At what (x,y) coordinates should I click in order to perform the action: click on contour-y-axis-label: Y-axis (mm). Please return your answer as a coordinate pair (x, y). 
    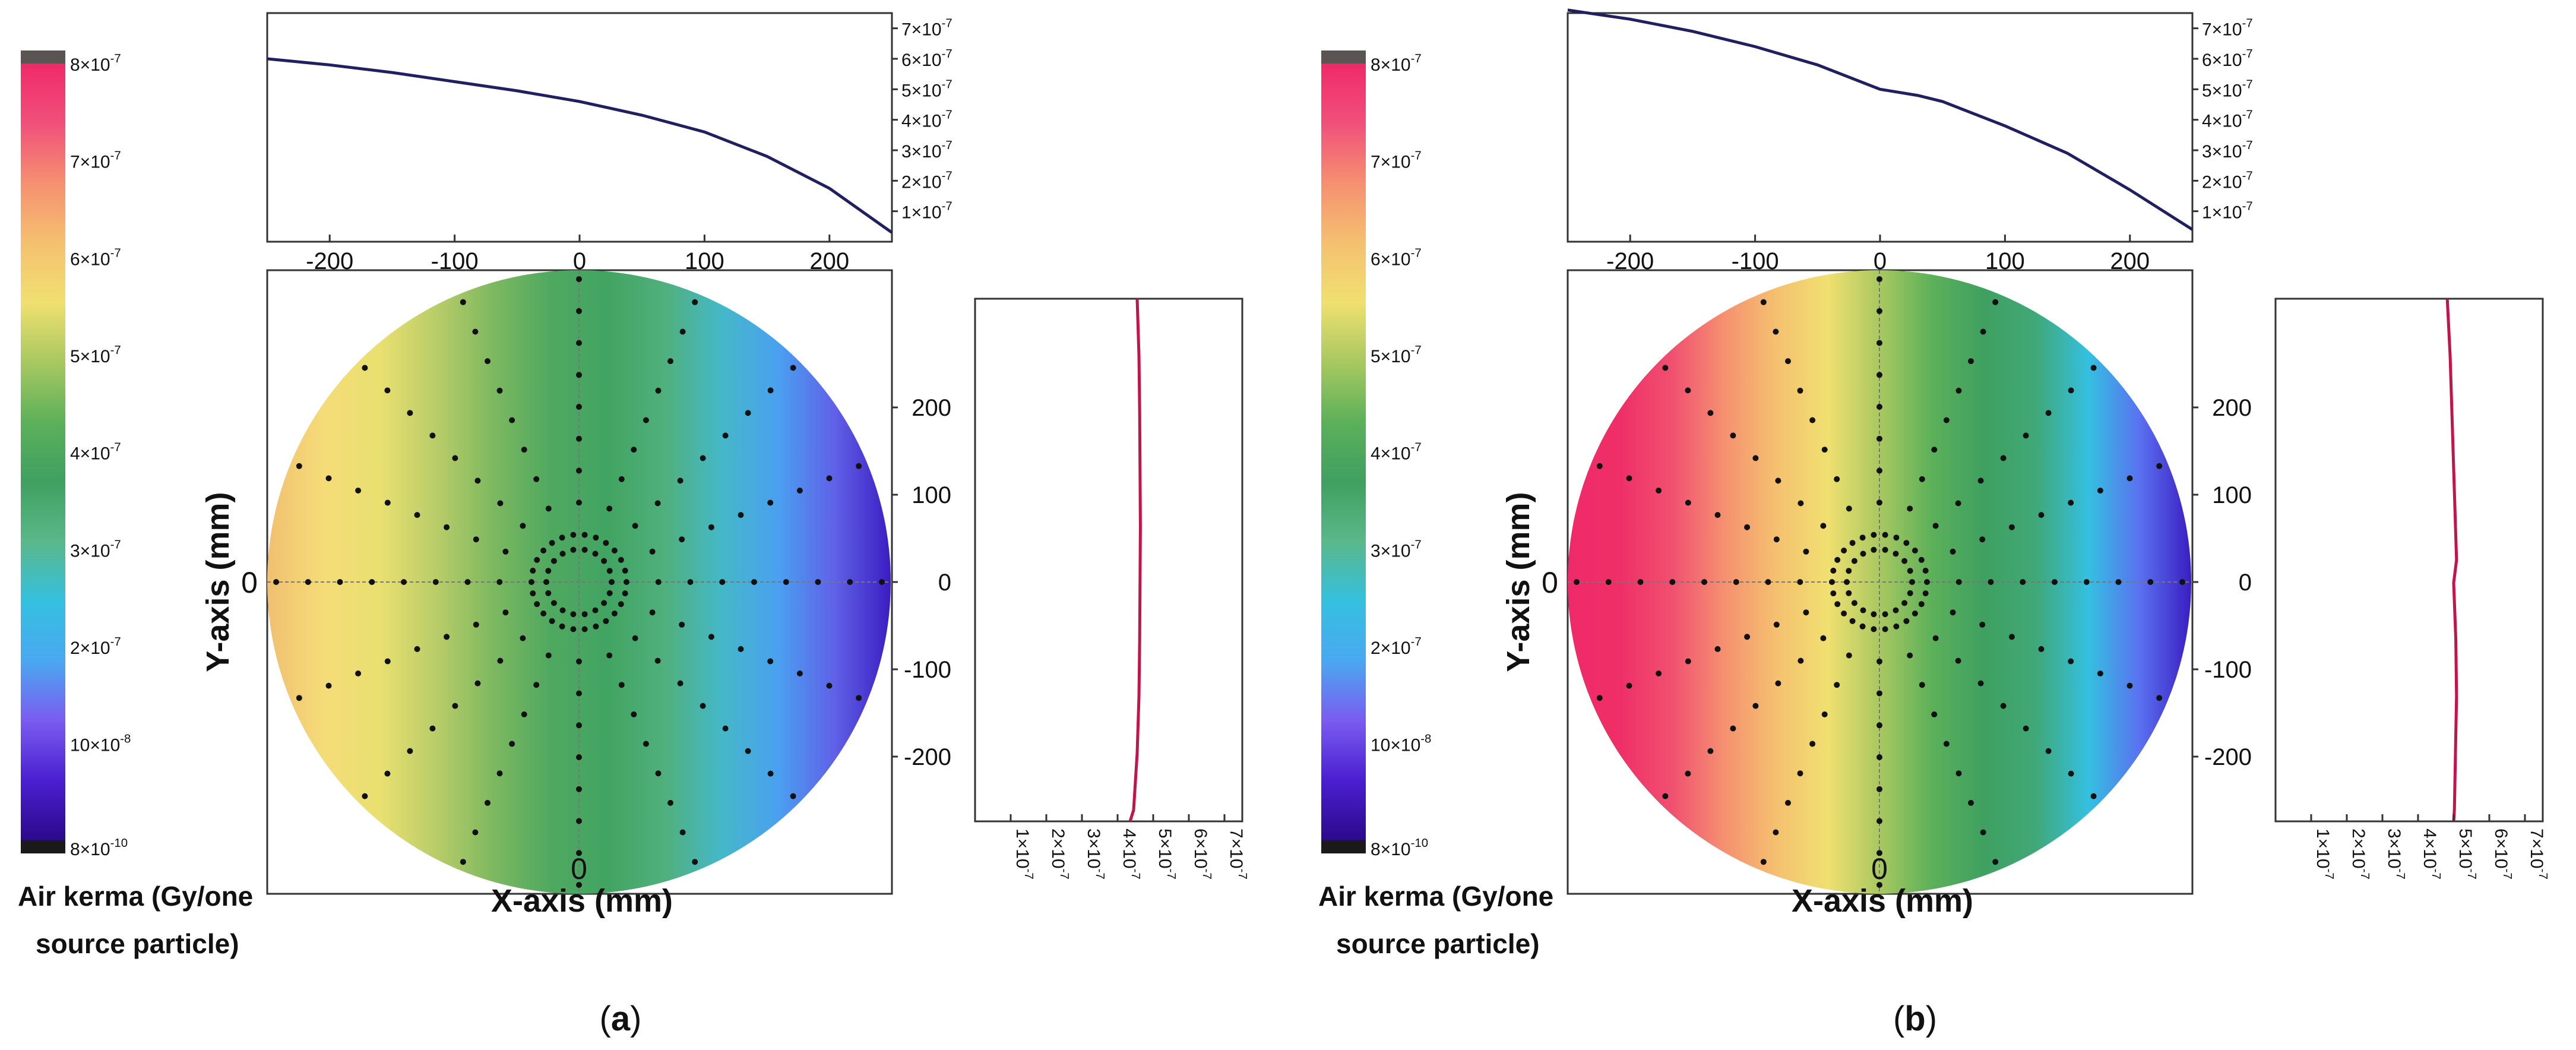
    Looking at the image, I should click on (218, 582).